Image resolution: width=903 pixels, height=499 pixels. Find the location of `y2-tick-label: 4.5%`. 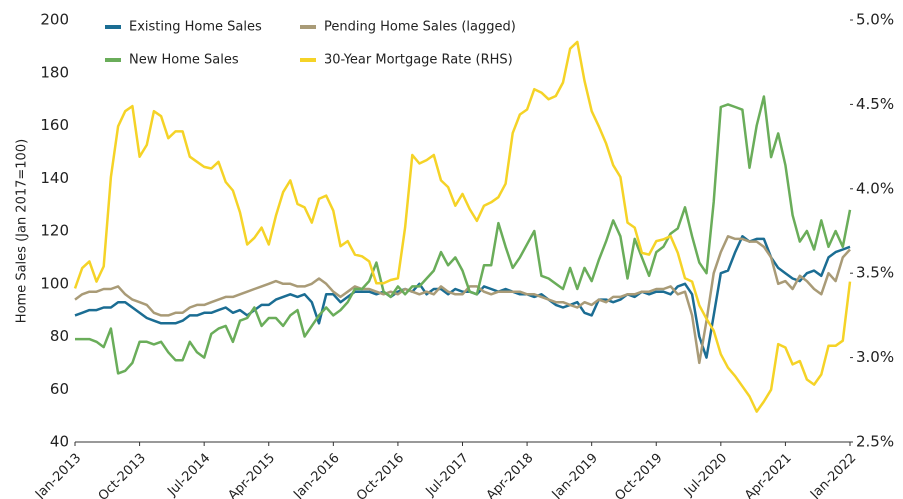

y2-tick-label: 4.5% is located at coordinates (875, 104).